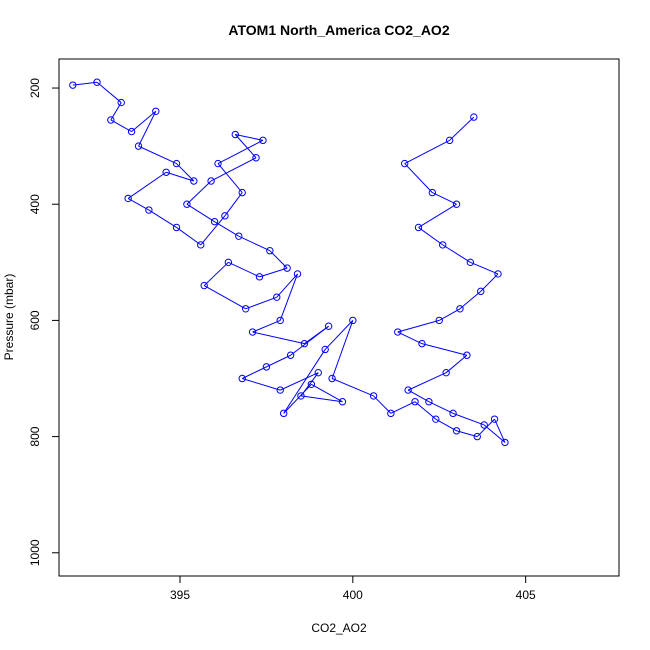  I want to click on y-tick-label: 600, so click(35, 320).